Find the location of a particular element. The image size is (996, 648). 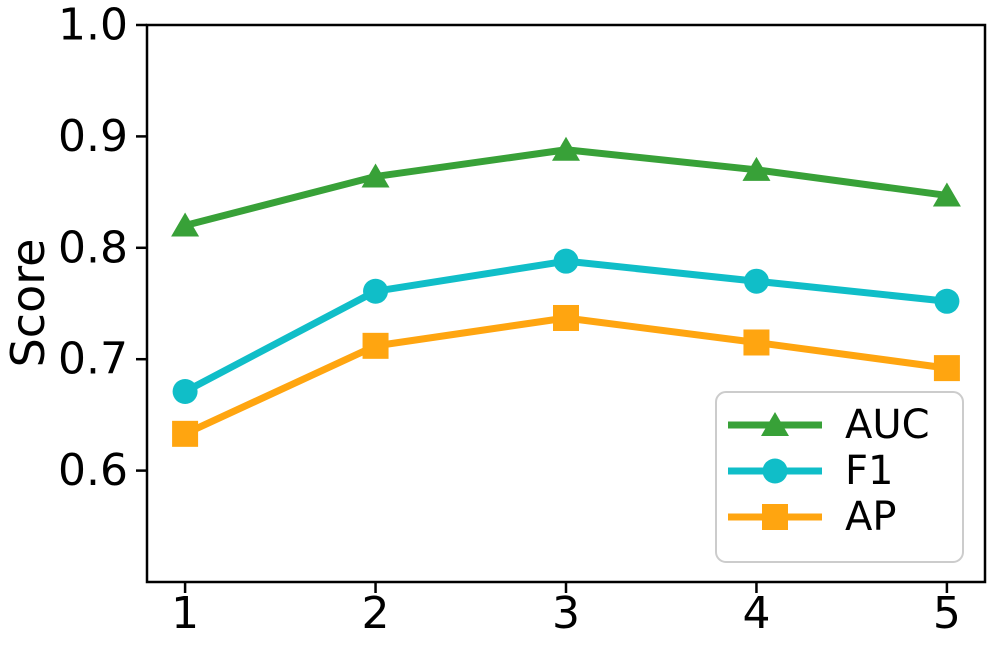

legend-marker-ap is located at coordinates (775, 517).